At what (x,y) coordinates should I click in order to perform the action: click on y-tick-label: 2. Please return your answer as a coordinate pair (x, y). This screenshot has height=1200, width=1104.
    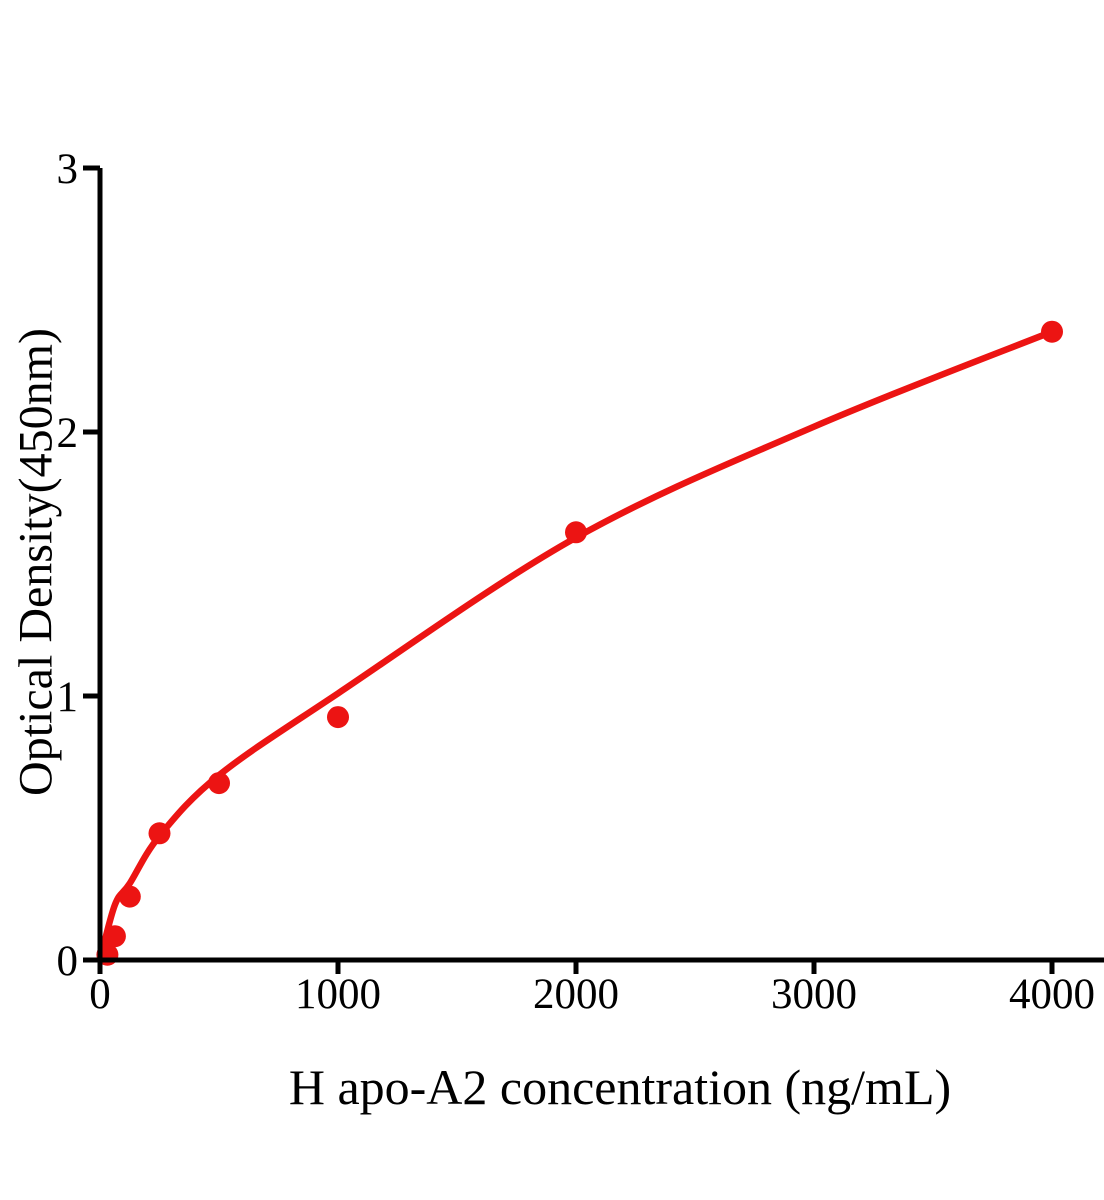
    Looking at the image, I should click on (68, 433).